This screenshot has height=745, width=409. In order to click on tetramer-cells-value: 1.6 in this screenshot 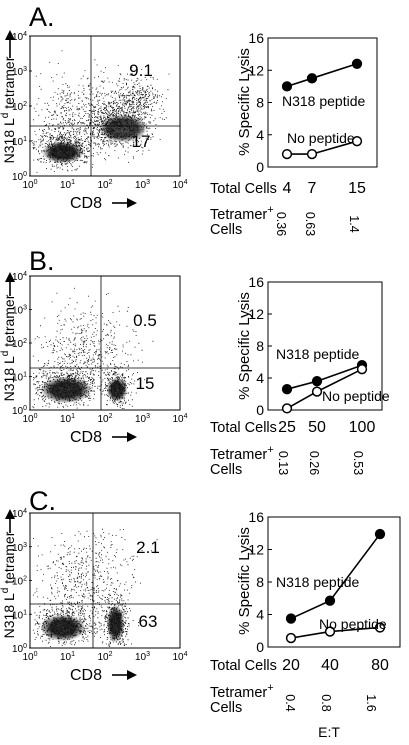, I will do `click(371, 702)`.